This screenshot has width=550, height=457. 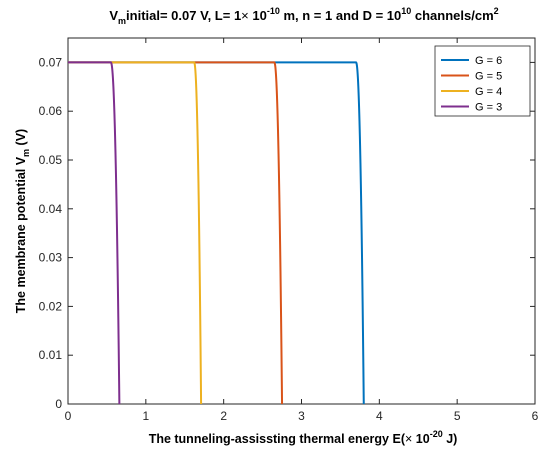 I want to click on x-tick-label: 5, so click(x=457, y=416).